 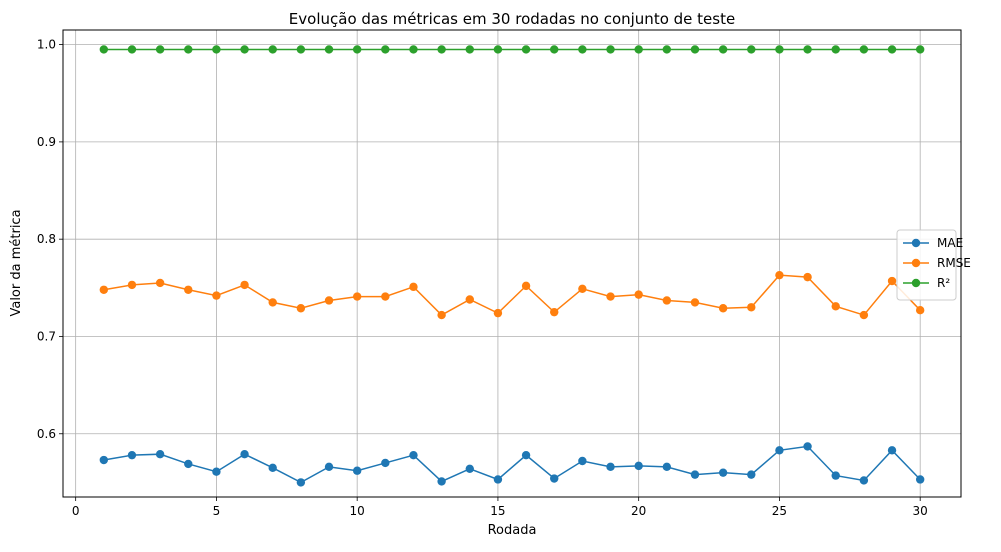 I want to click on legend-item-r2: R², so click(x=926, y=283).